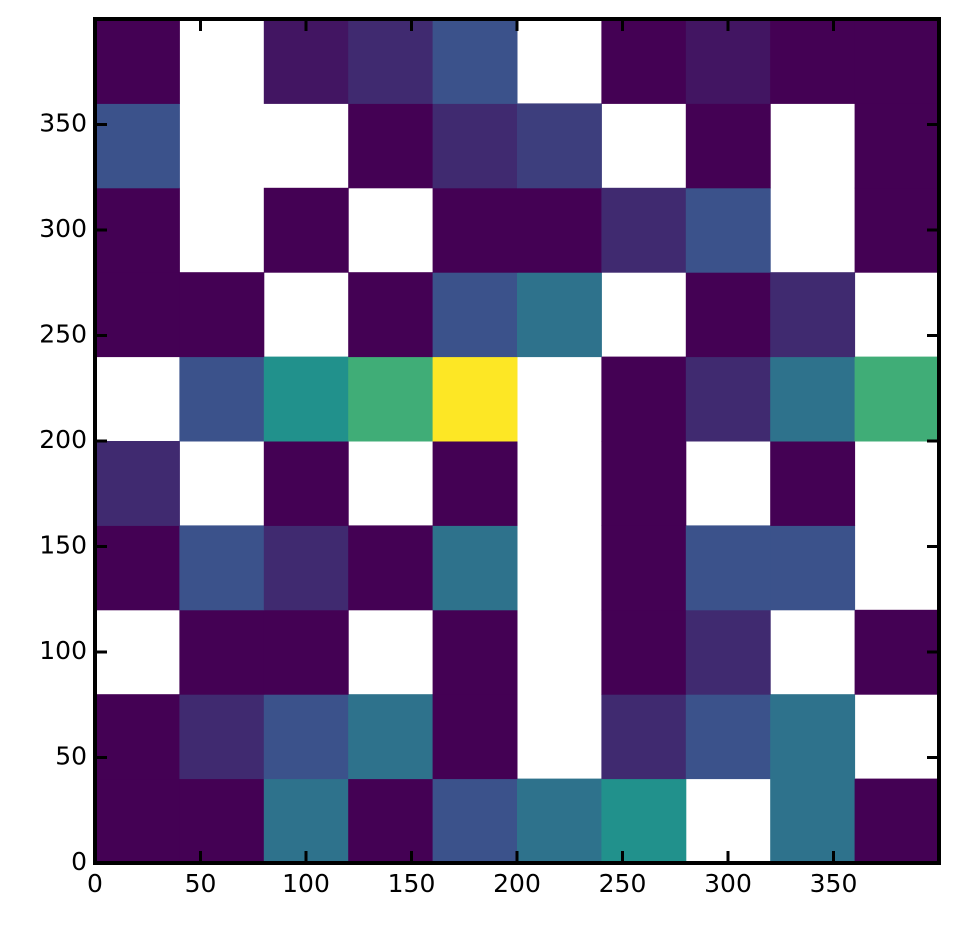  What do you see at coordinates (63, 545) in the screenshot?
I see `y-tick-label: 150` at bounding box center [63, 545].